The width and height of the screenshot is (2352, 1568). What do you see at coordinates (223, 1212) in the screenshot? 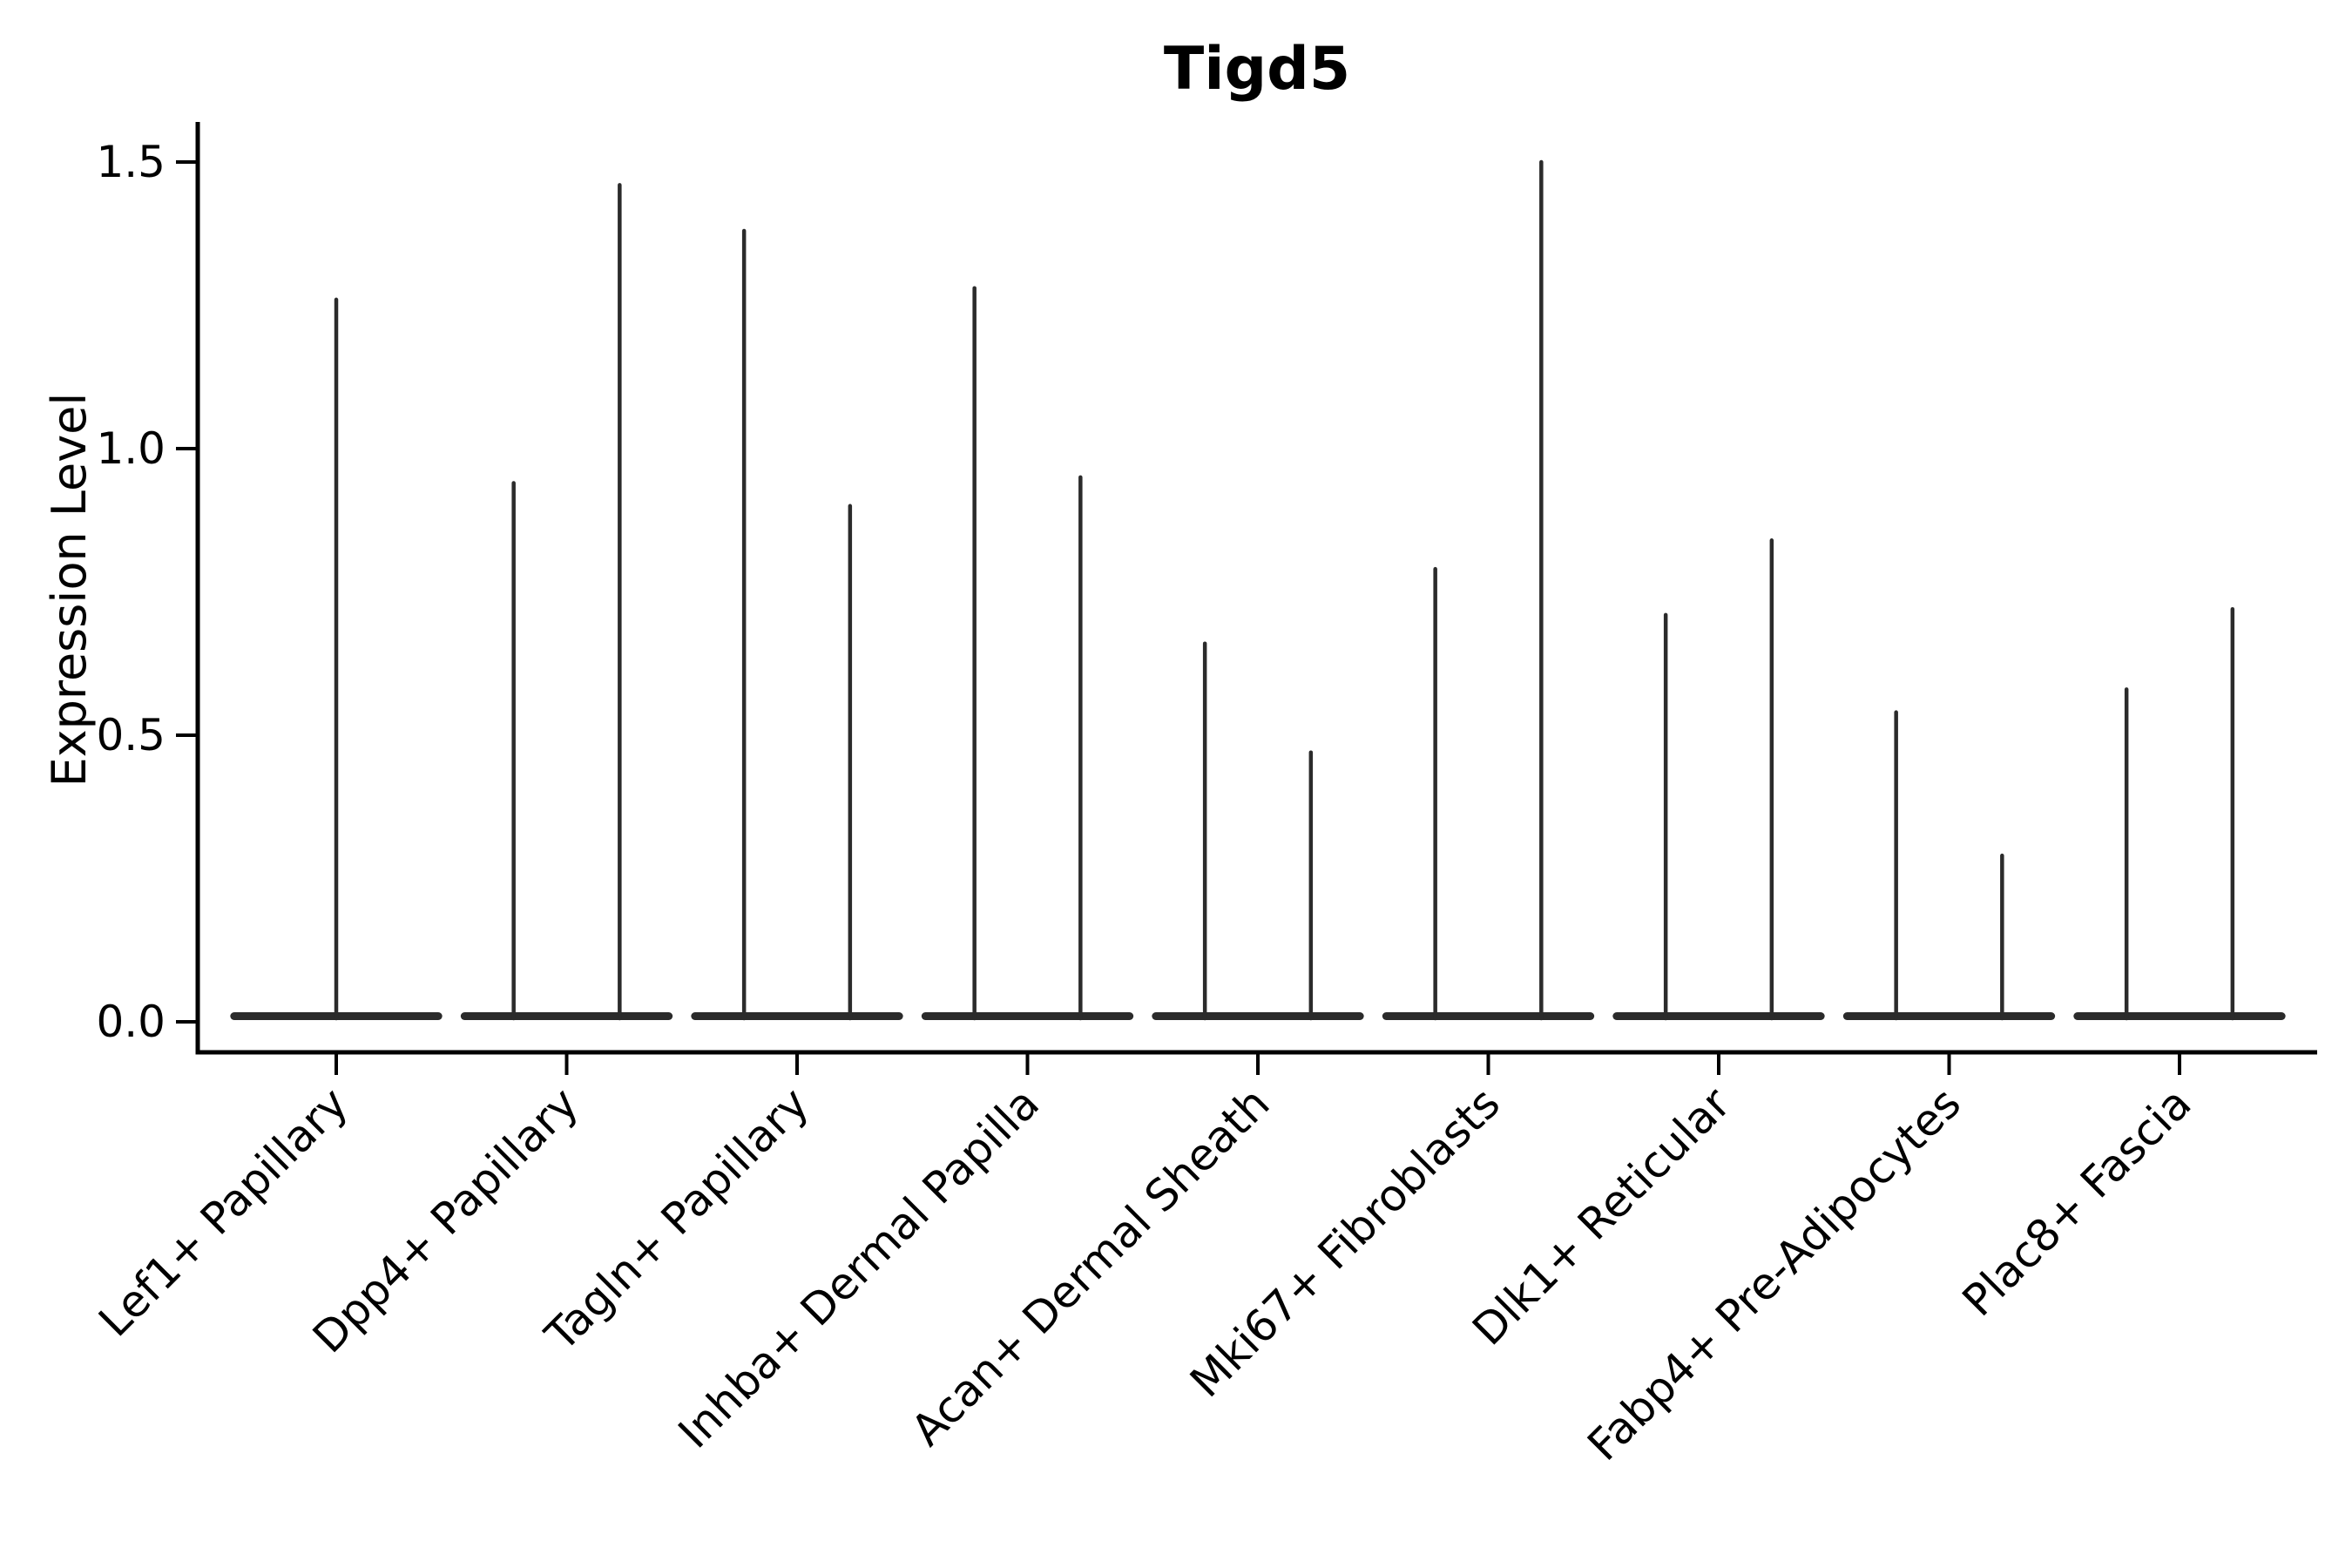
I see `x-tick-label: Lef1+ Papillary` at bounding box center [223, 1212].